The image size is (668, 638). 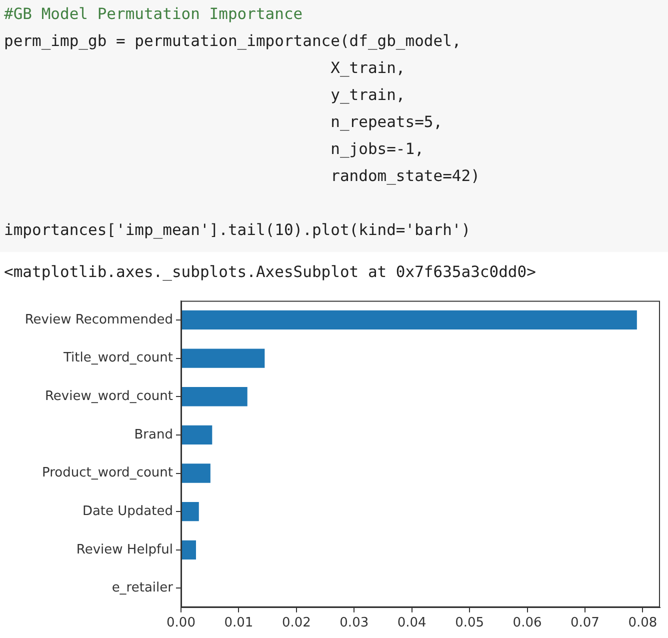 What do you see at coordinates (153, 434) in the screenshot?
I see `y-tick-label: Brand` at bounding box center [153, 434].